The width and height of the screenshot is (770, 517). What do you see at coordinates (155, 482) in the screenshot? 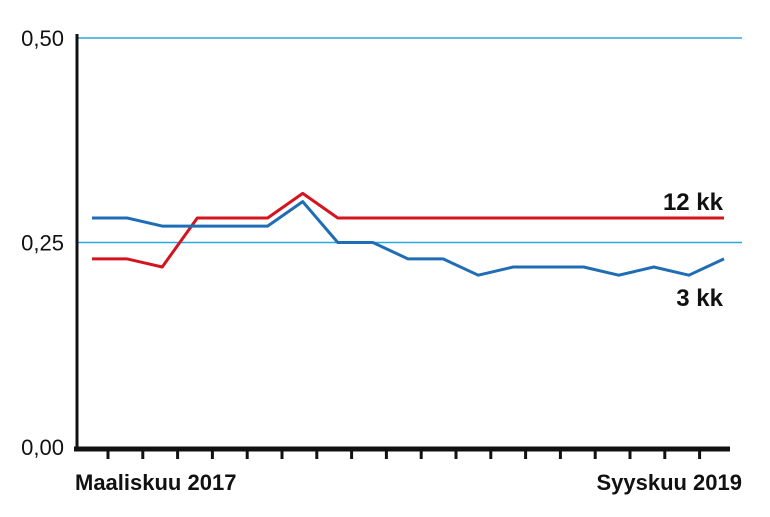
I see `x-start-label: Maaliskuu 2017` at bounding box center [155, 482].